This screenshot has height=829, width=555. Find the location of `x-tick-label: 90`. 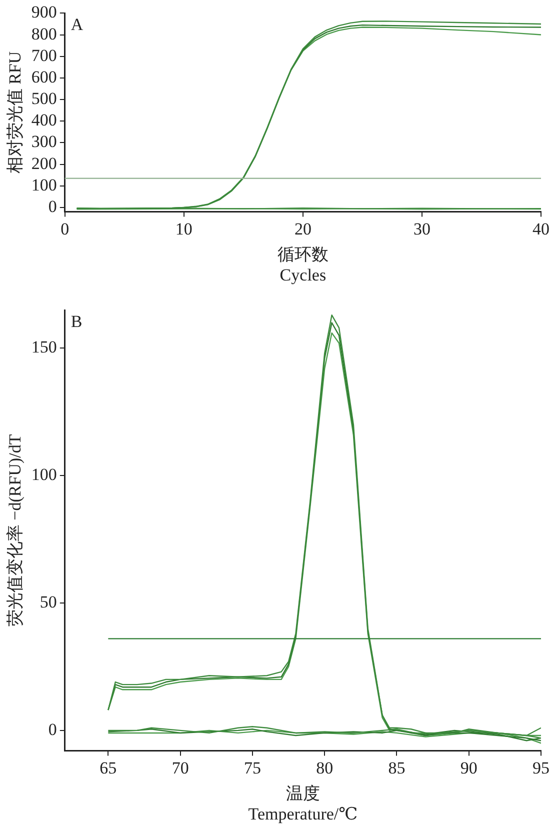

x-tick-label: 90 is located at coordinates (469, 768).